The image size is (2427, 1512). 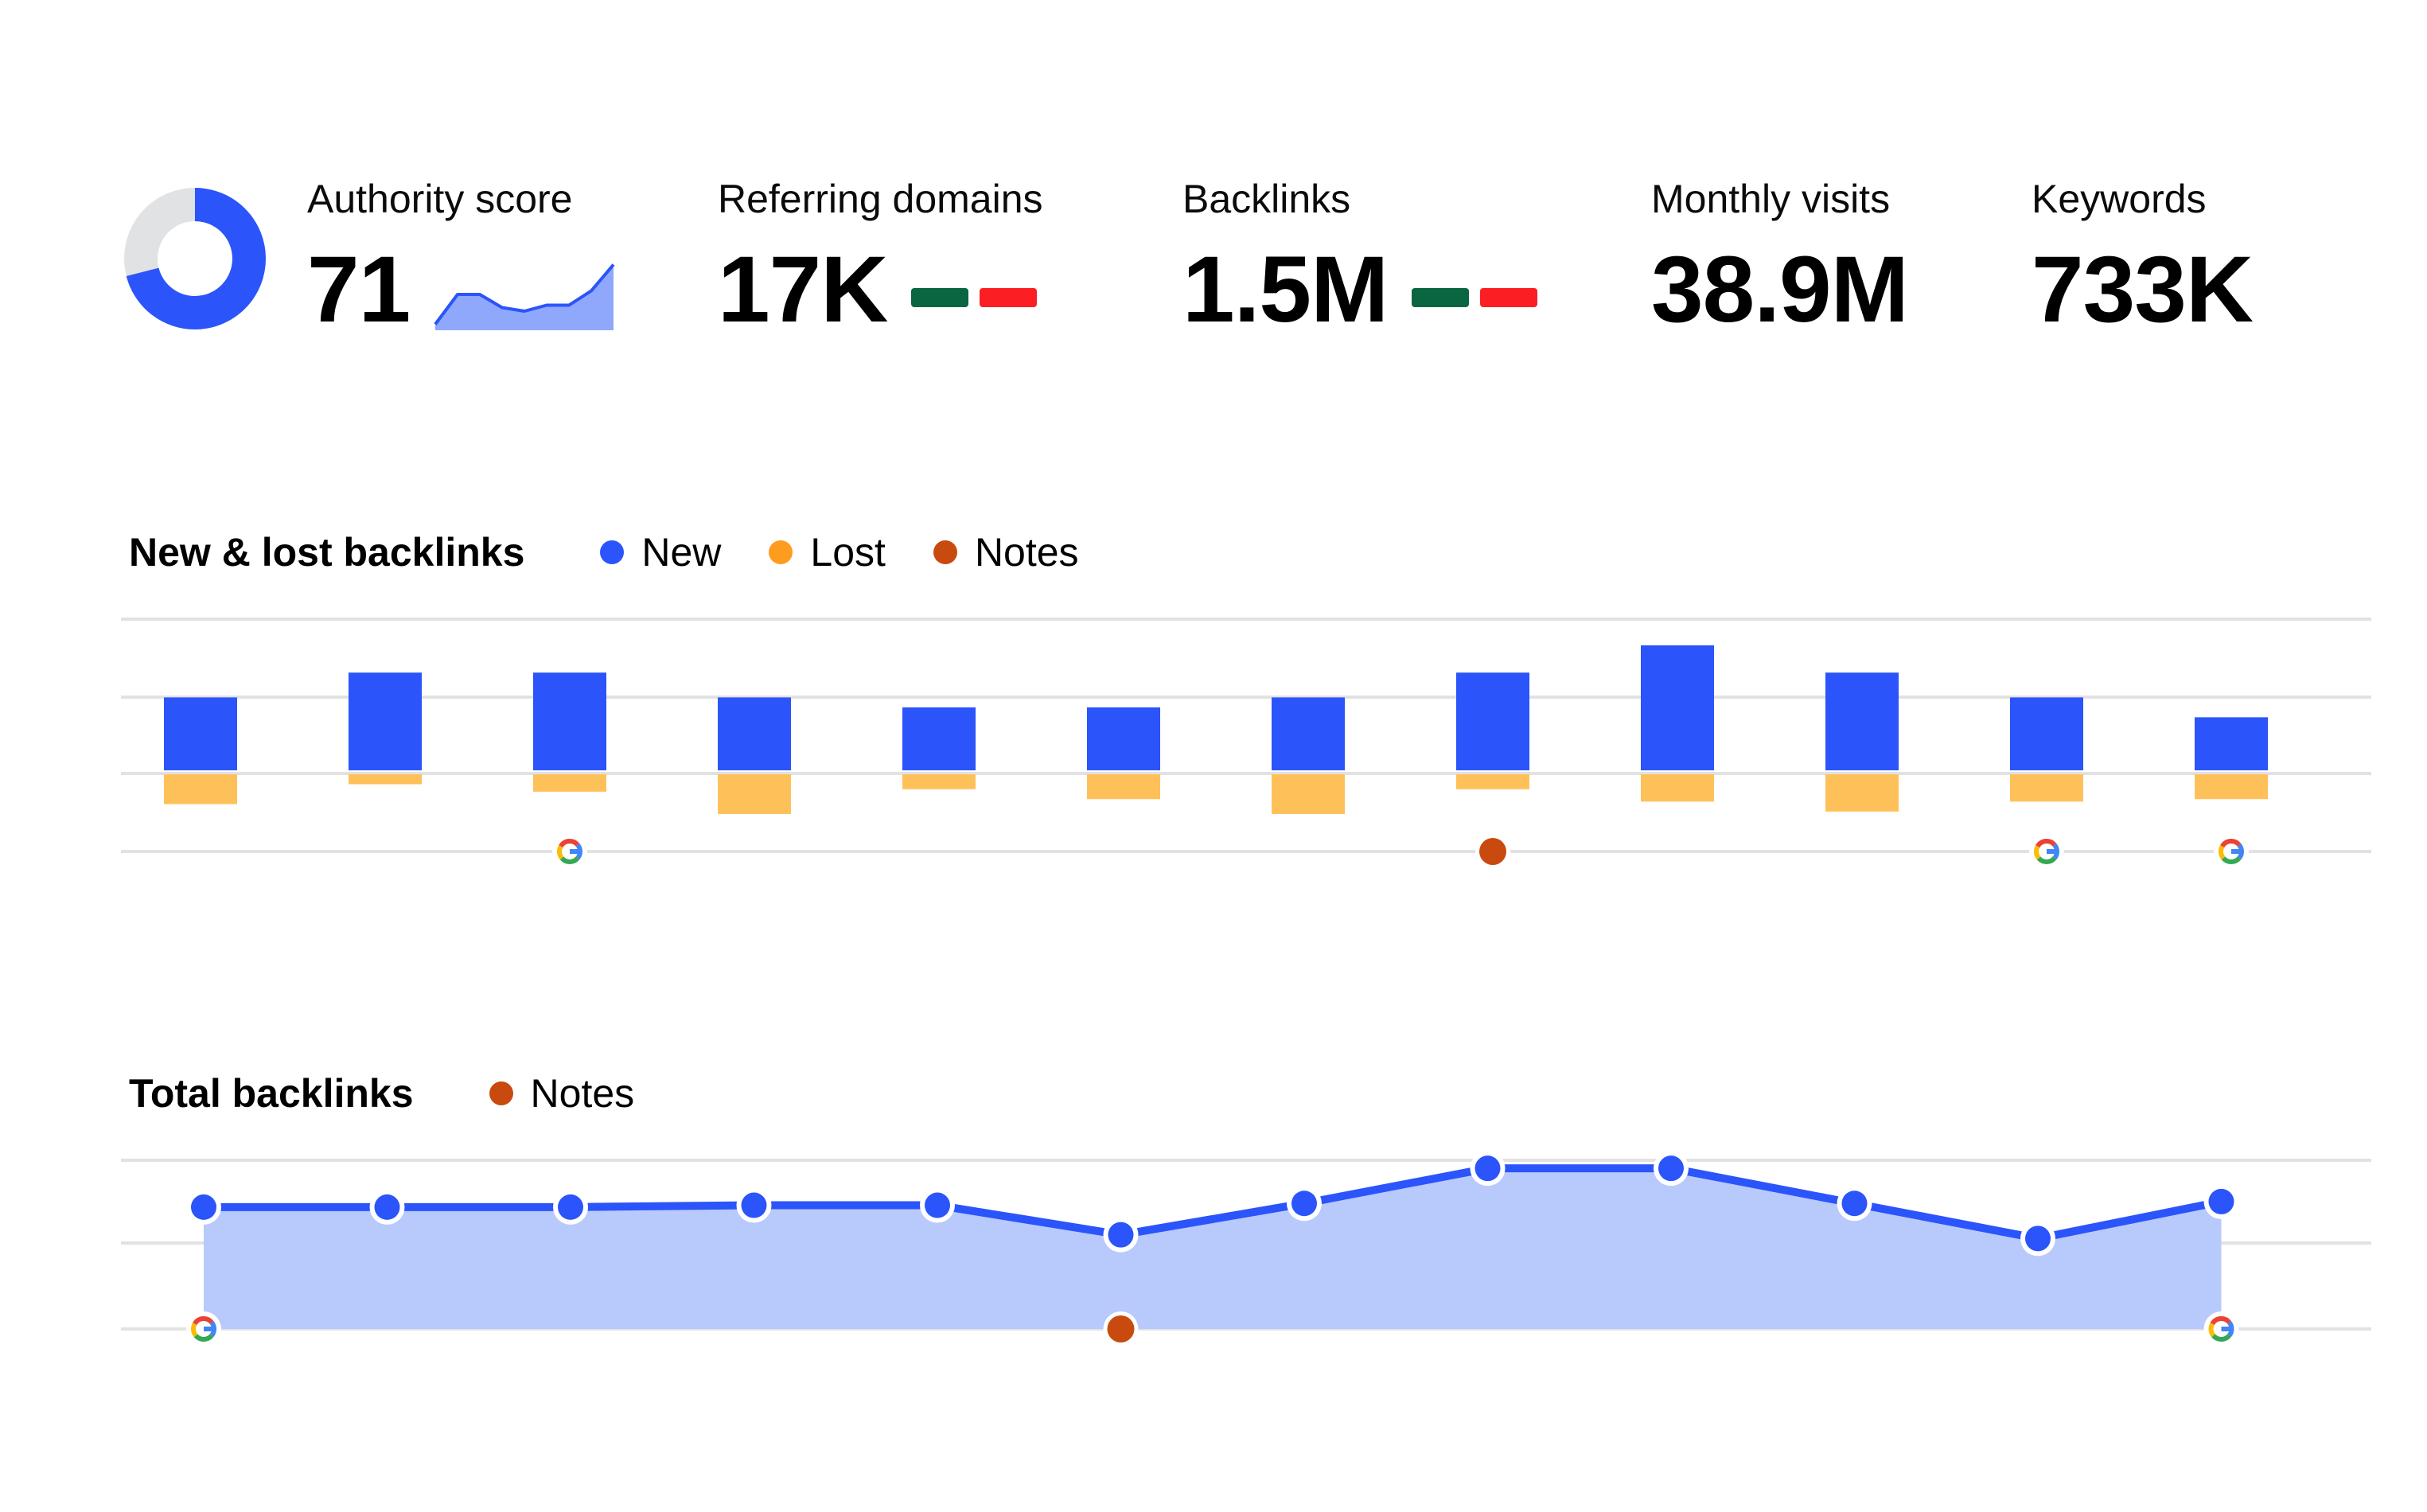 What do you see at coordinates (1213, 1203) in the screenshot?
I see `area-line` at bounding box center [1213, 1203].